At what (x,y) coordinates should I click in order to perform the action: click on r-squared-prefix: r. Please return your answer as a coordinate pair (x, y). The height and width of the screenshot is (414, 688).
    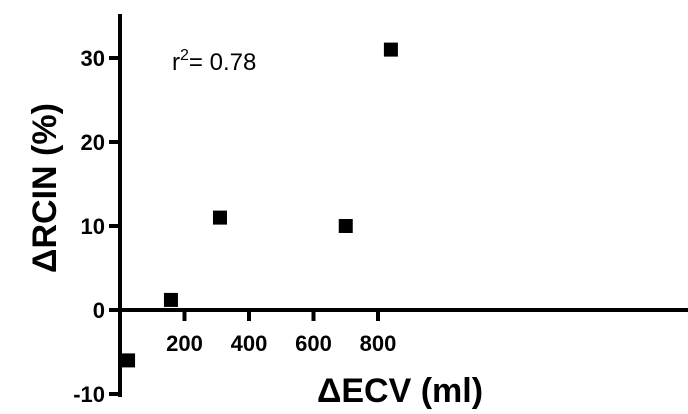
    Looking at the image, I should click on (176, 62).